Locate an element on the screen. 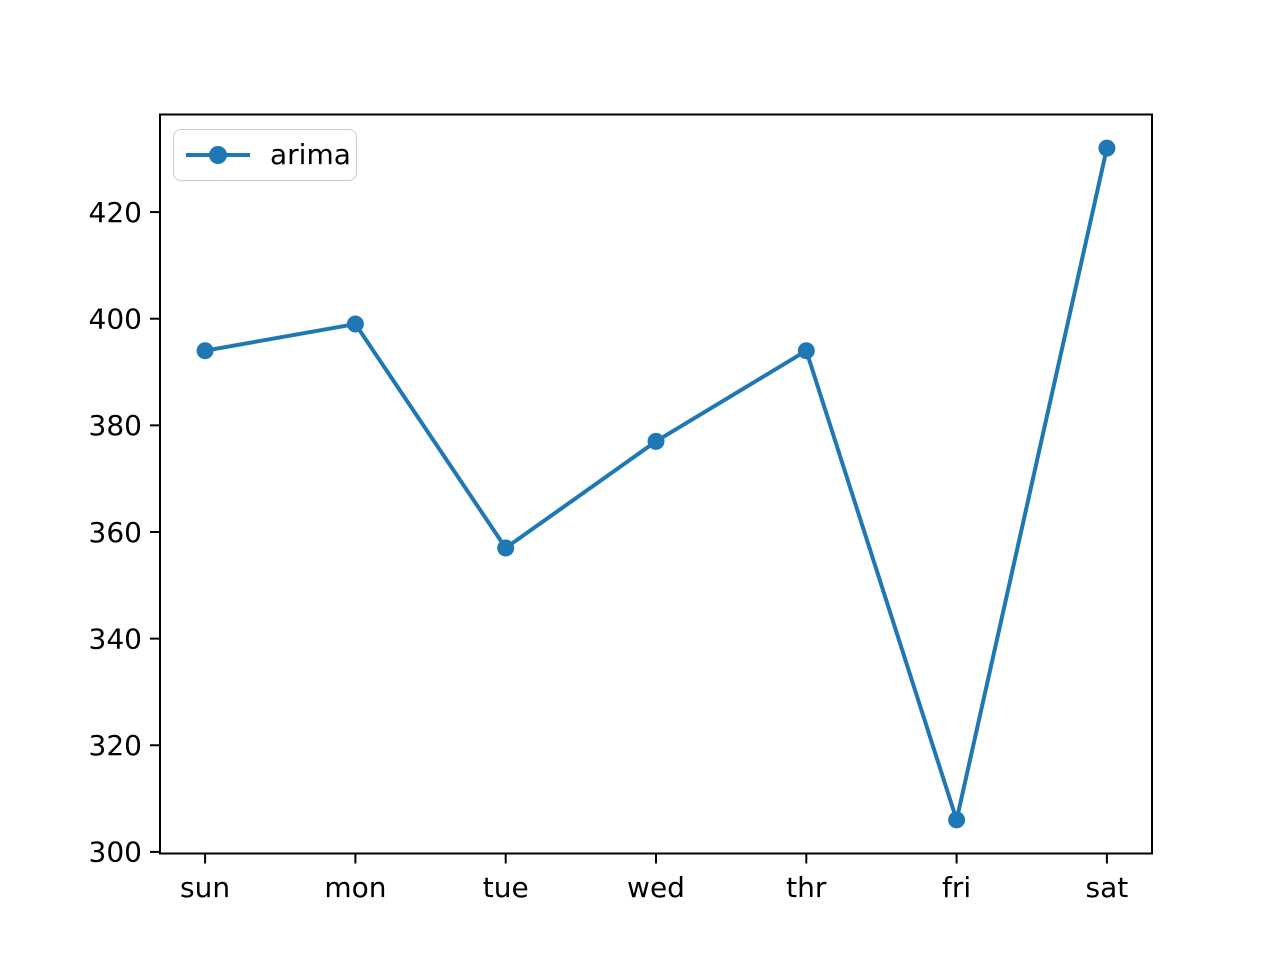 Image resolution: width=1280 pixels, height=960 pixels. x-tick-label-tue: tue is located at coordinates (506, 887).